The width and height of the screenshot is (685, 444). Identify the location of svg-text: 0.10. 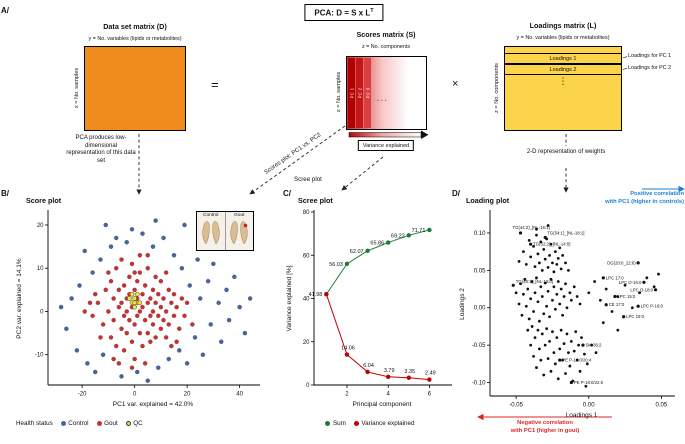
(480, 234).